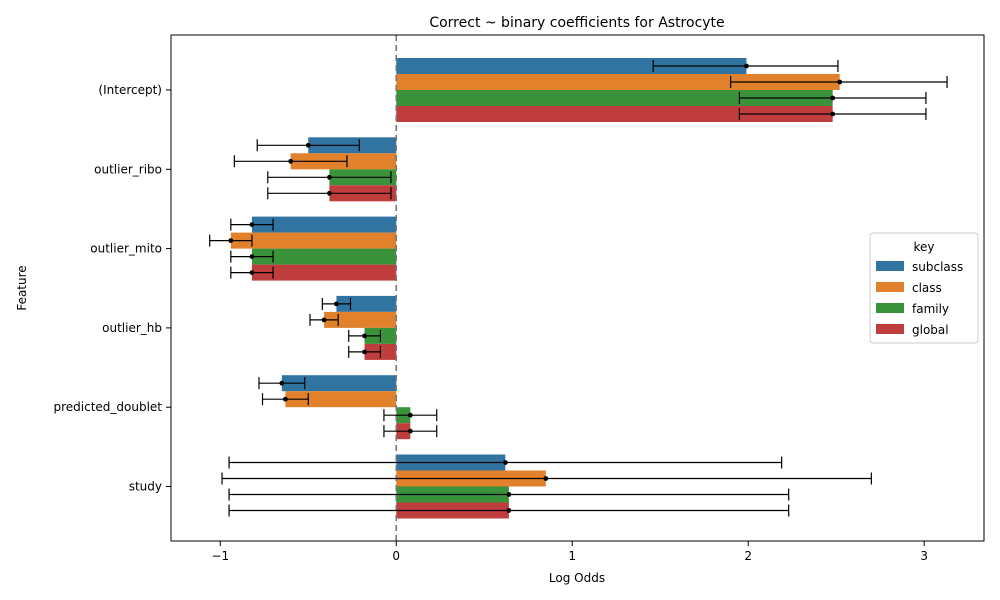  I want to click on legend: key subclass class family global, so click(924, 288).